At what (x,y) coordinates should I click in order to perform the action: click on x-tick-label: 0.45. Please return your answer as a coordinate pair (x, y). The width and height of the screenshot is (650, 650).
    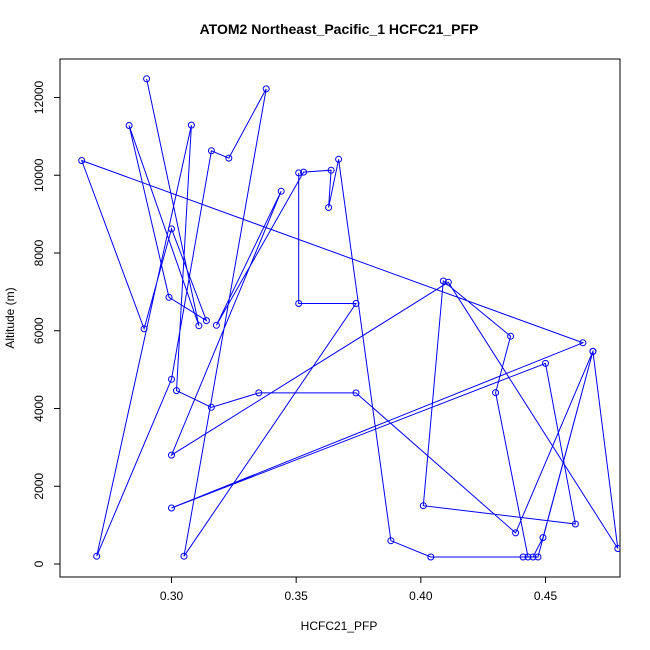
    Looking at the image, I should click on (546, 596).